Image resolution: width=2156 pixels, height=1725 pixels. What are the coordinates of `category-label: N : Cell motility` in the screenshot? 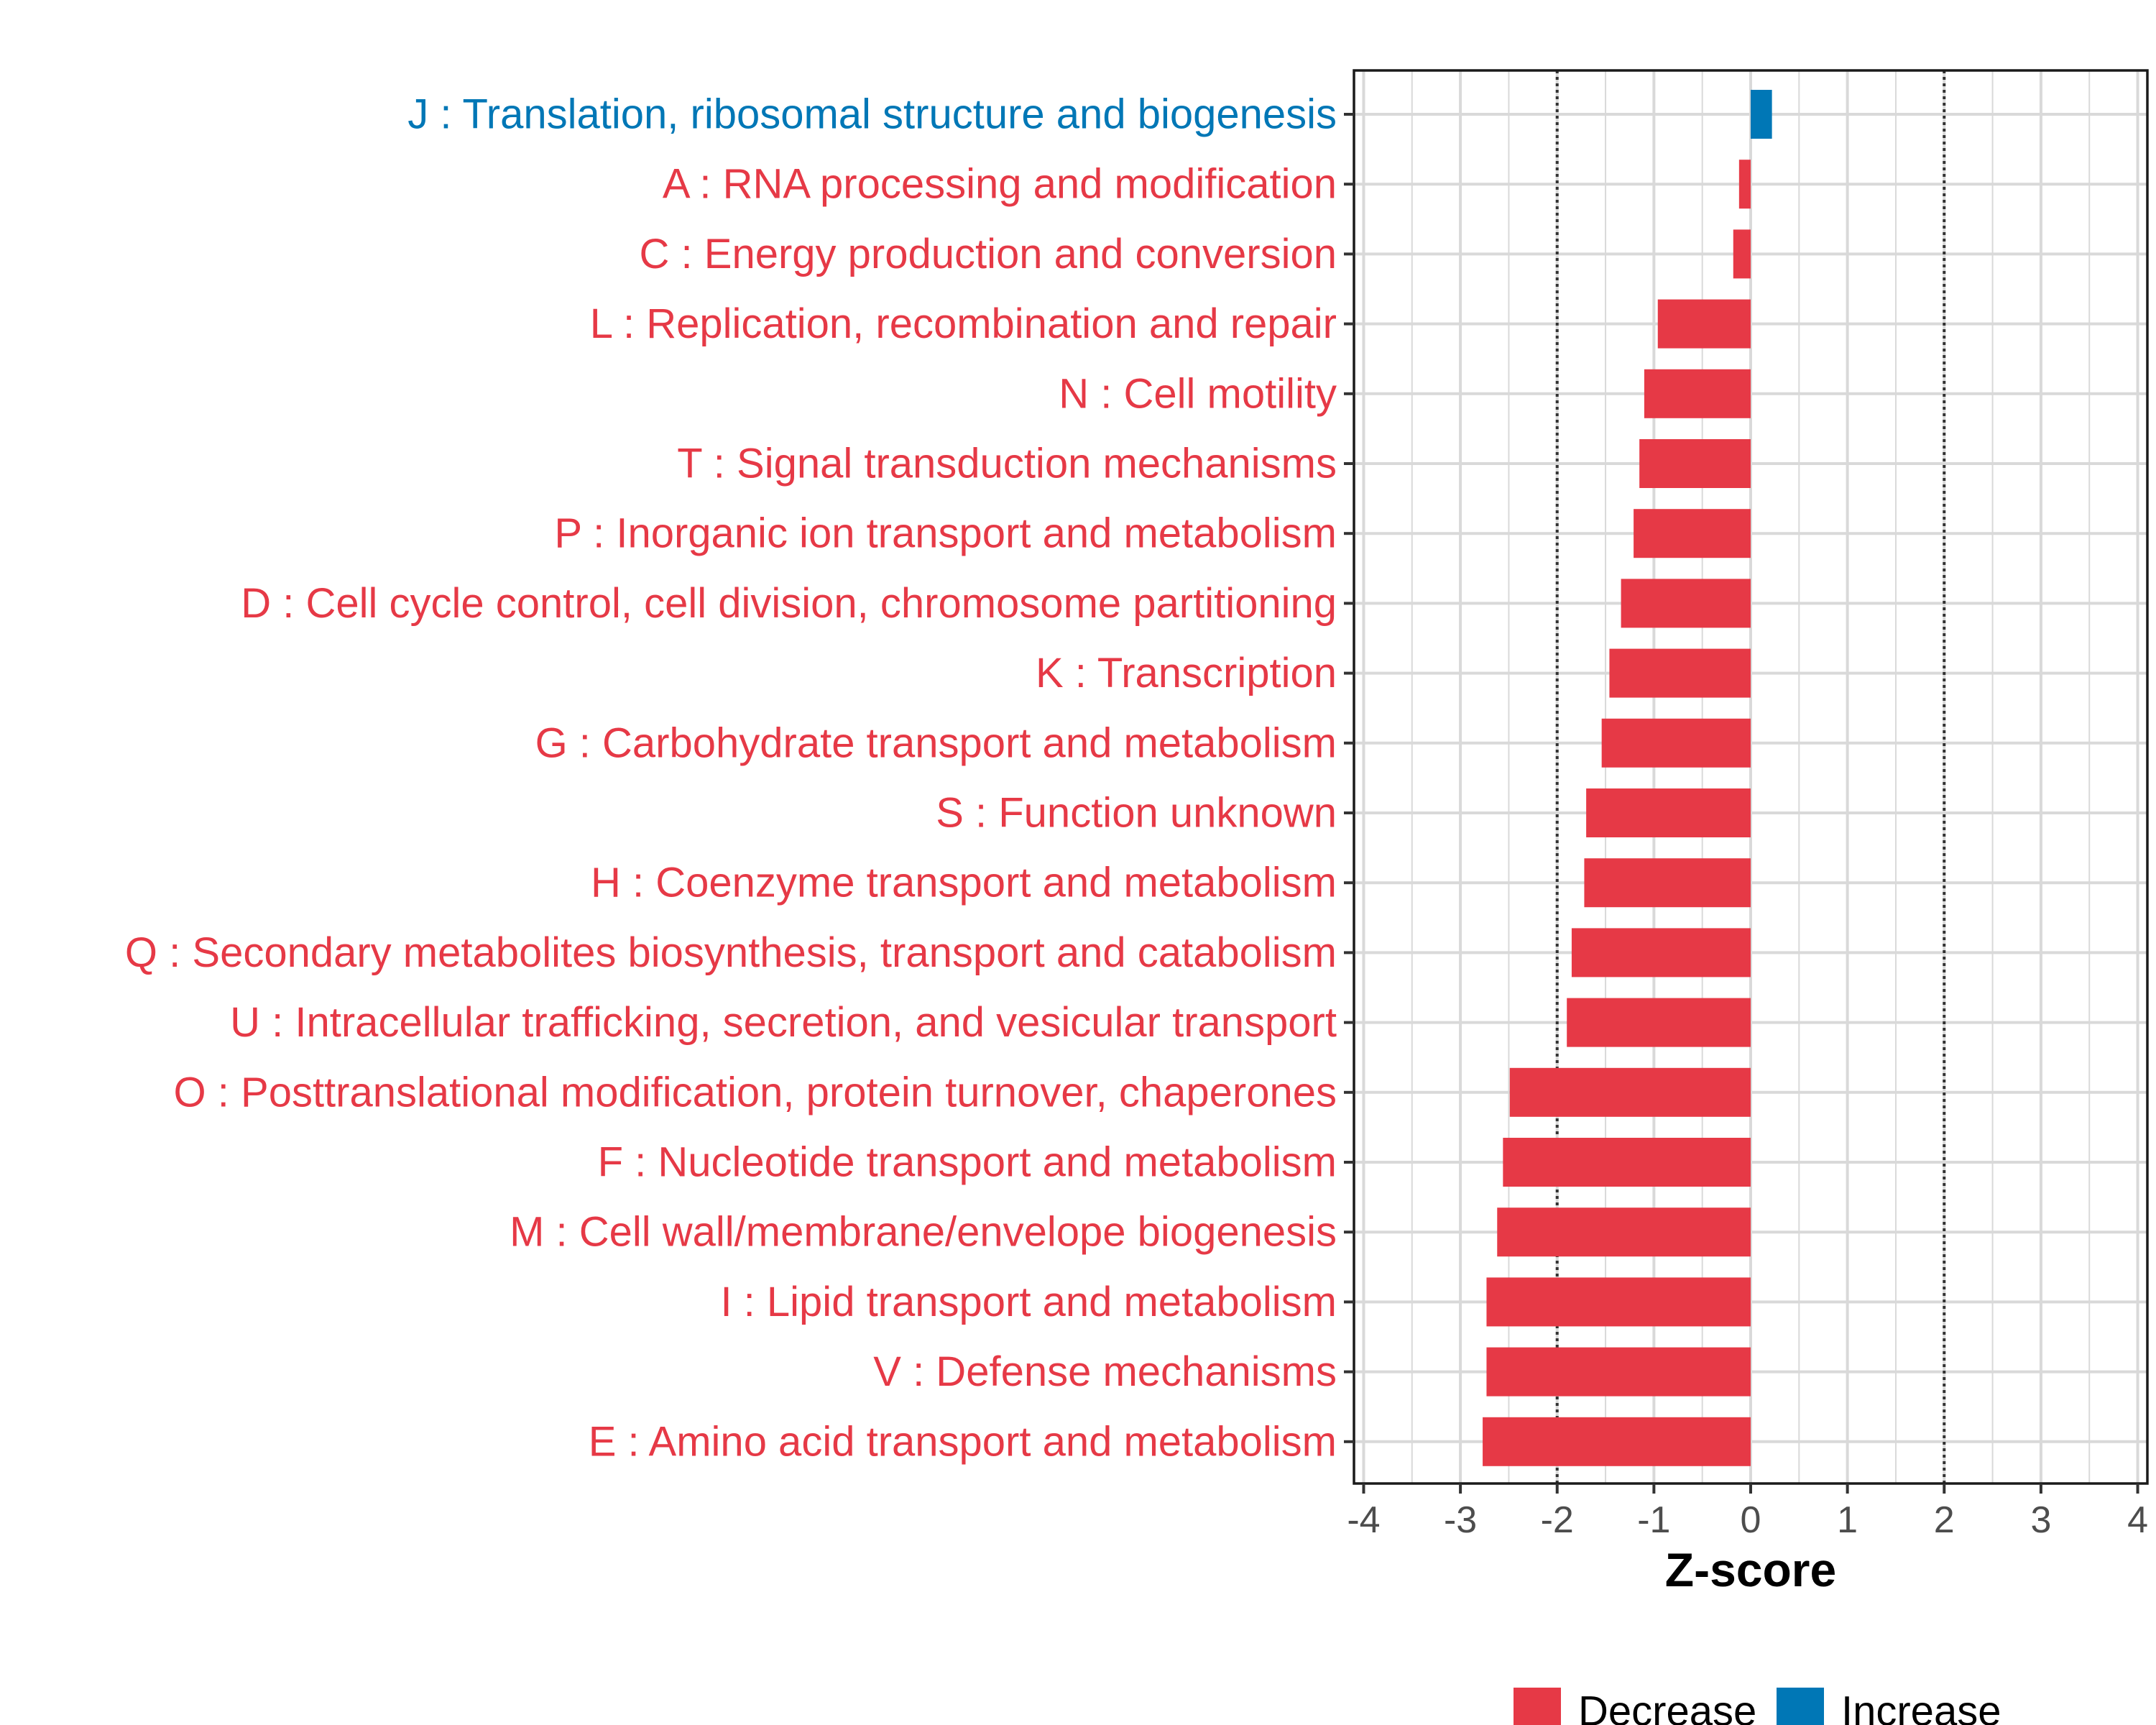 It's located at (1198, 393).